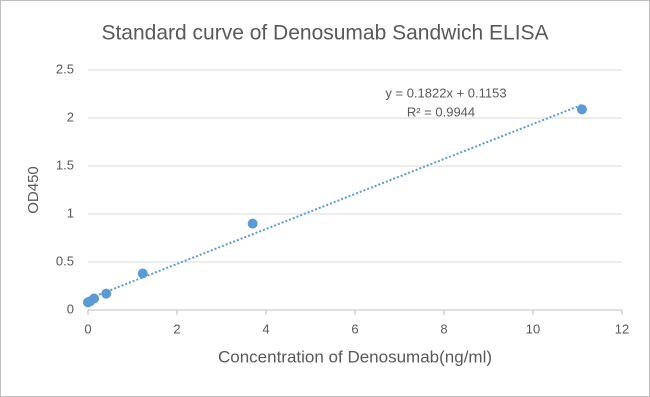 Image resolution: width=650 pixels, height=397 pixels. What do you see at coordinates (87, 328) in the screenshot?
I see `x-tick-label: 0` at bounding box center [87, 328].